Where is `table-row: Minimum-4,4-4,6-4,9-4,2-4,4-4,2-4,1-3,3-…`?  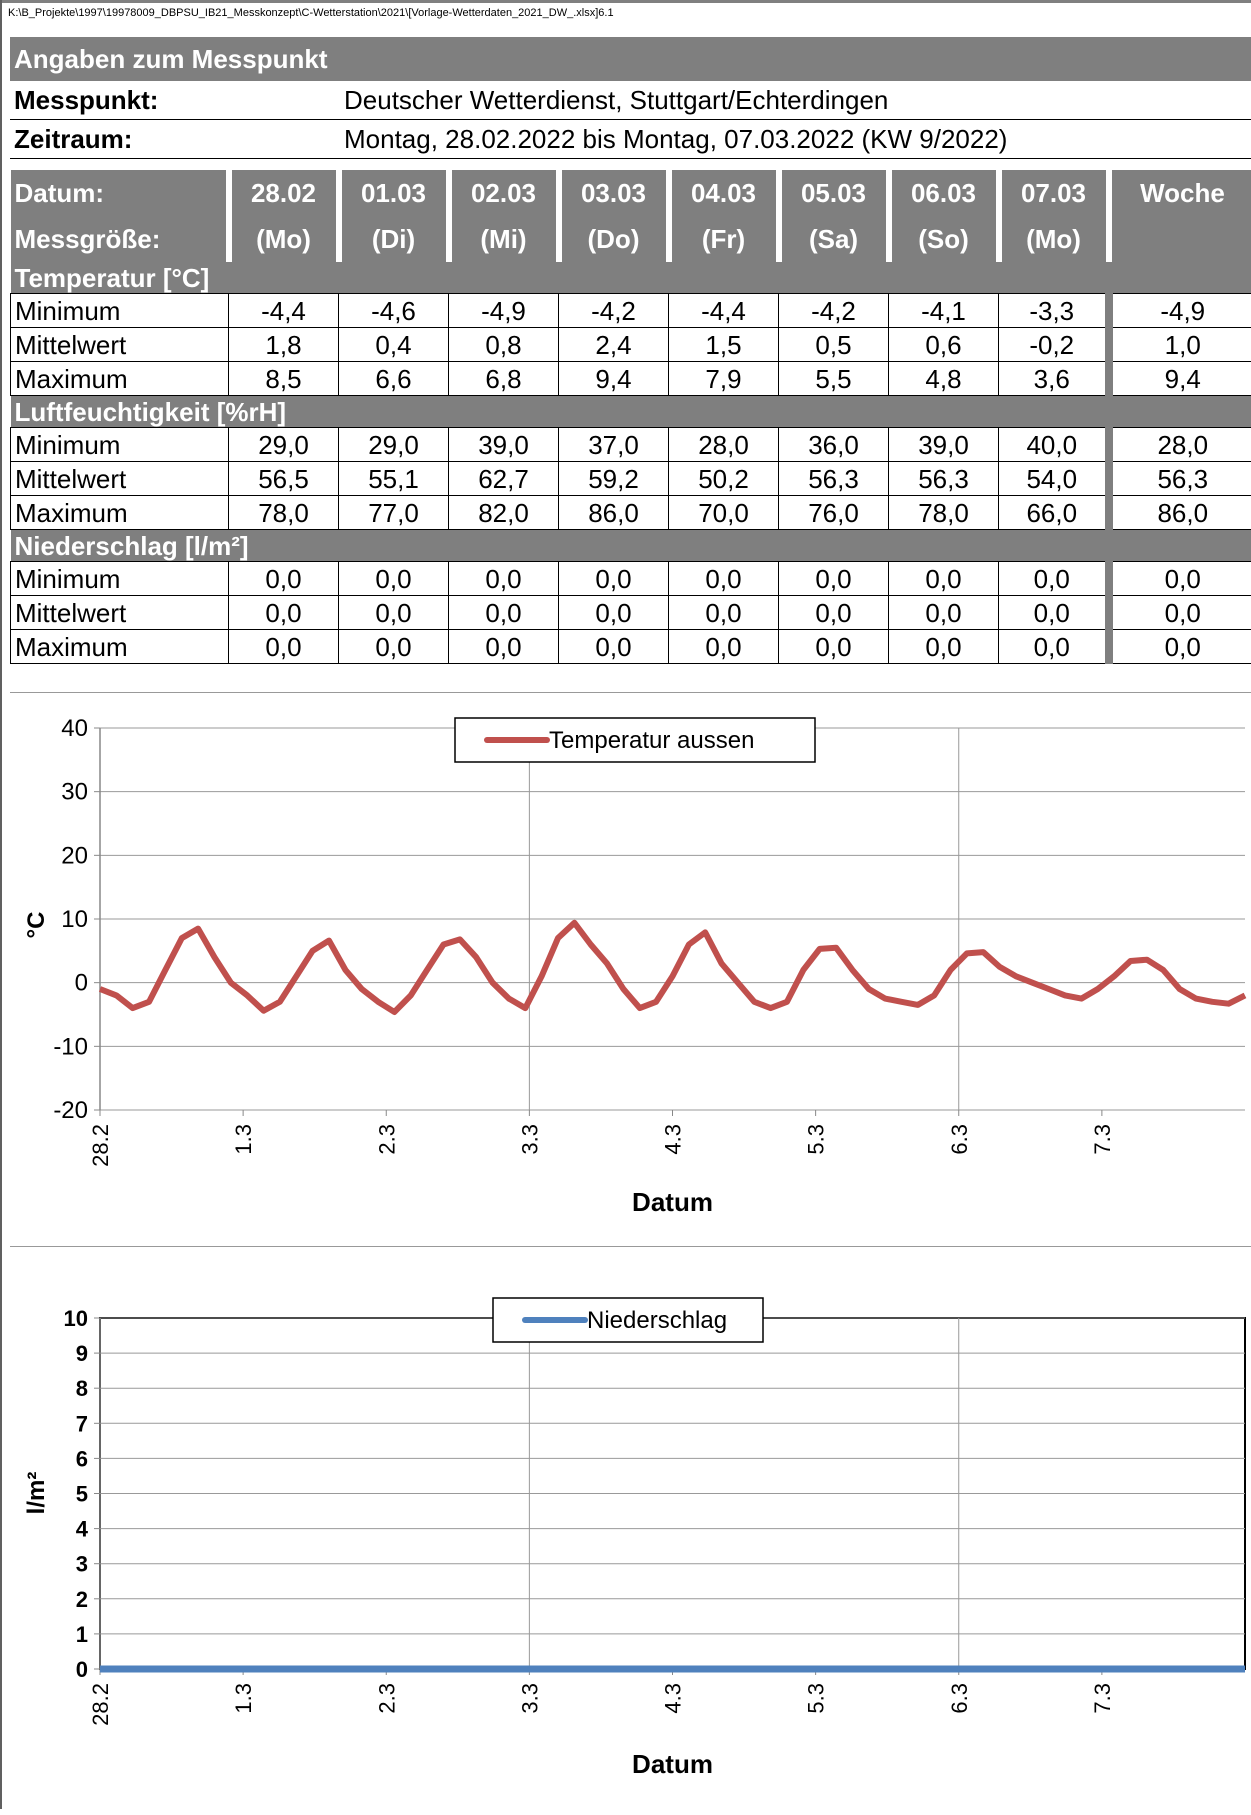 table-row: Minimum-4,4-4,6-4,9-4,2-4,4-4,2-4,1-3,3-… is located at coordinates (631, 311).